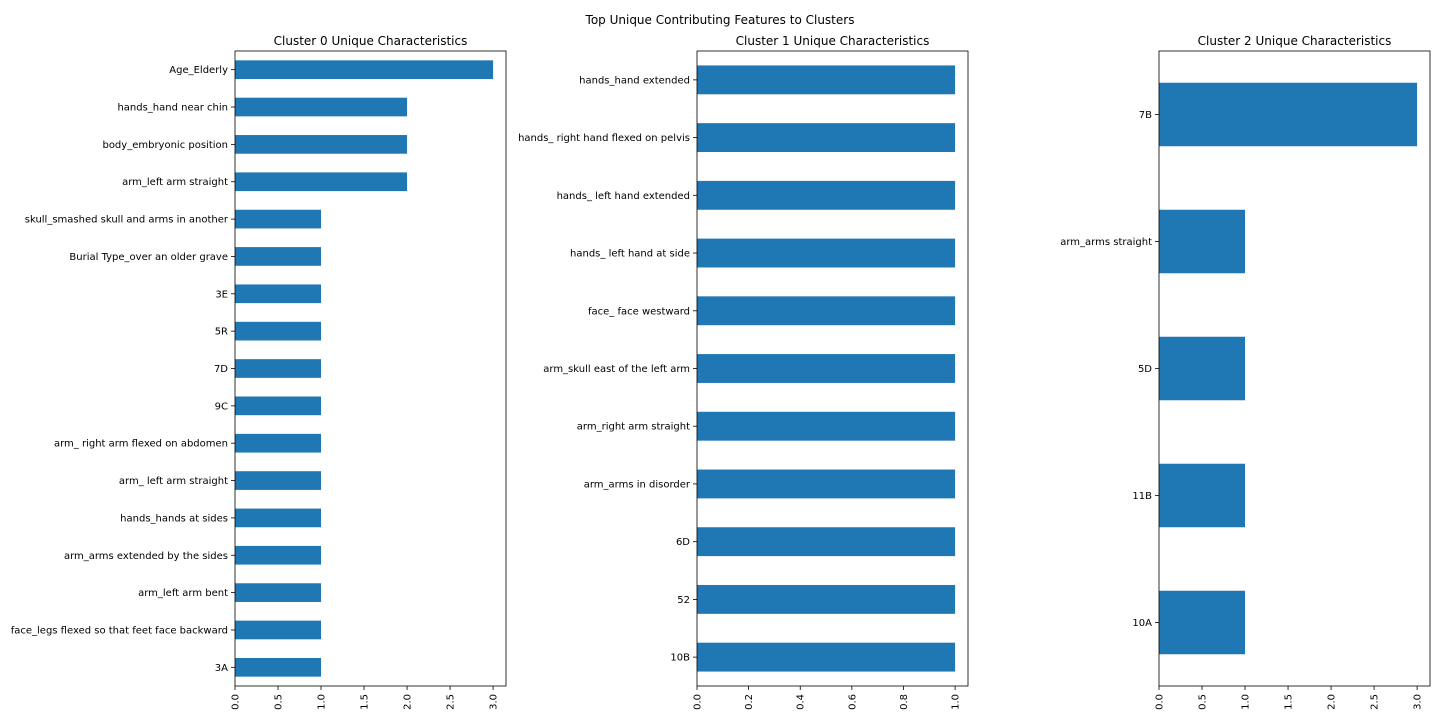 The width and height of the screenshot is (1440, 724). I want to click on x-tick-label: 0.4, so click(801, 702).